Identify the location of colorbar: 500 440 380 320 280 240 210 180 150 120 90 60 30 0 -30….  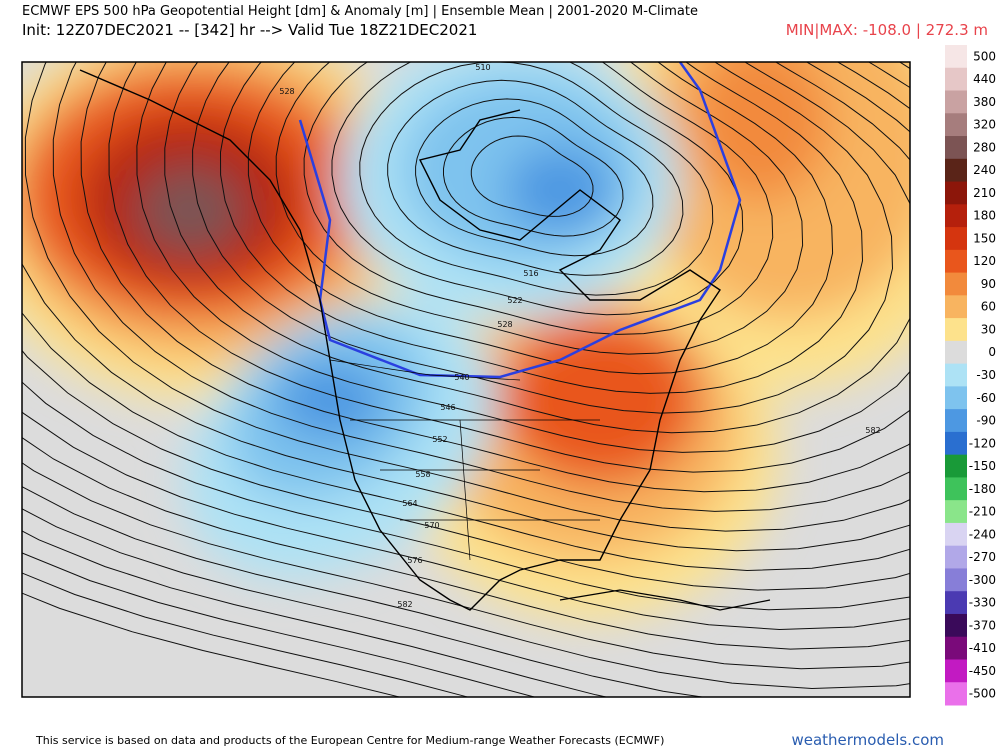
(970, 375).